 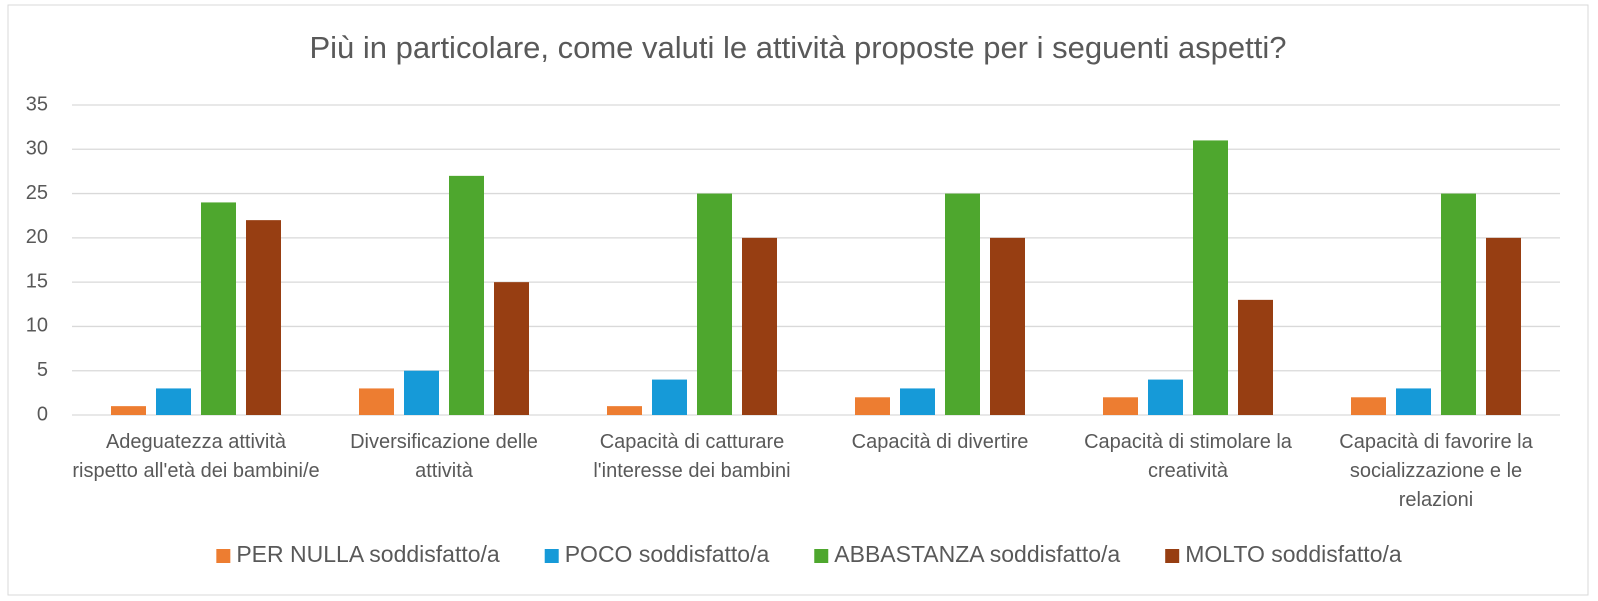 What do you see at coordinates (37, 193) in the screenshot?
I see `y-tick-label: 25` at bounding box center [37, 193].